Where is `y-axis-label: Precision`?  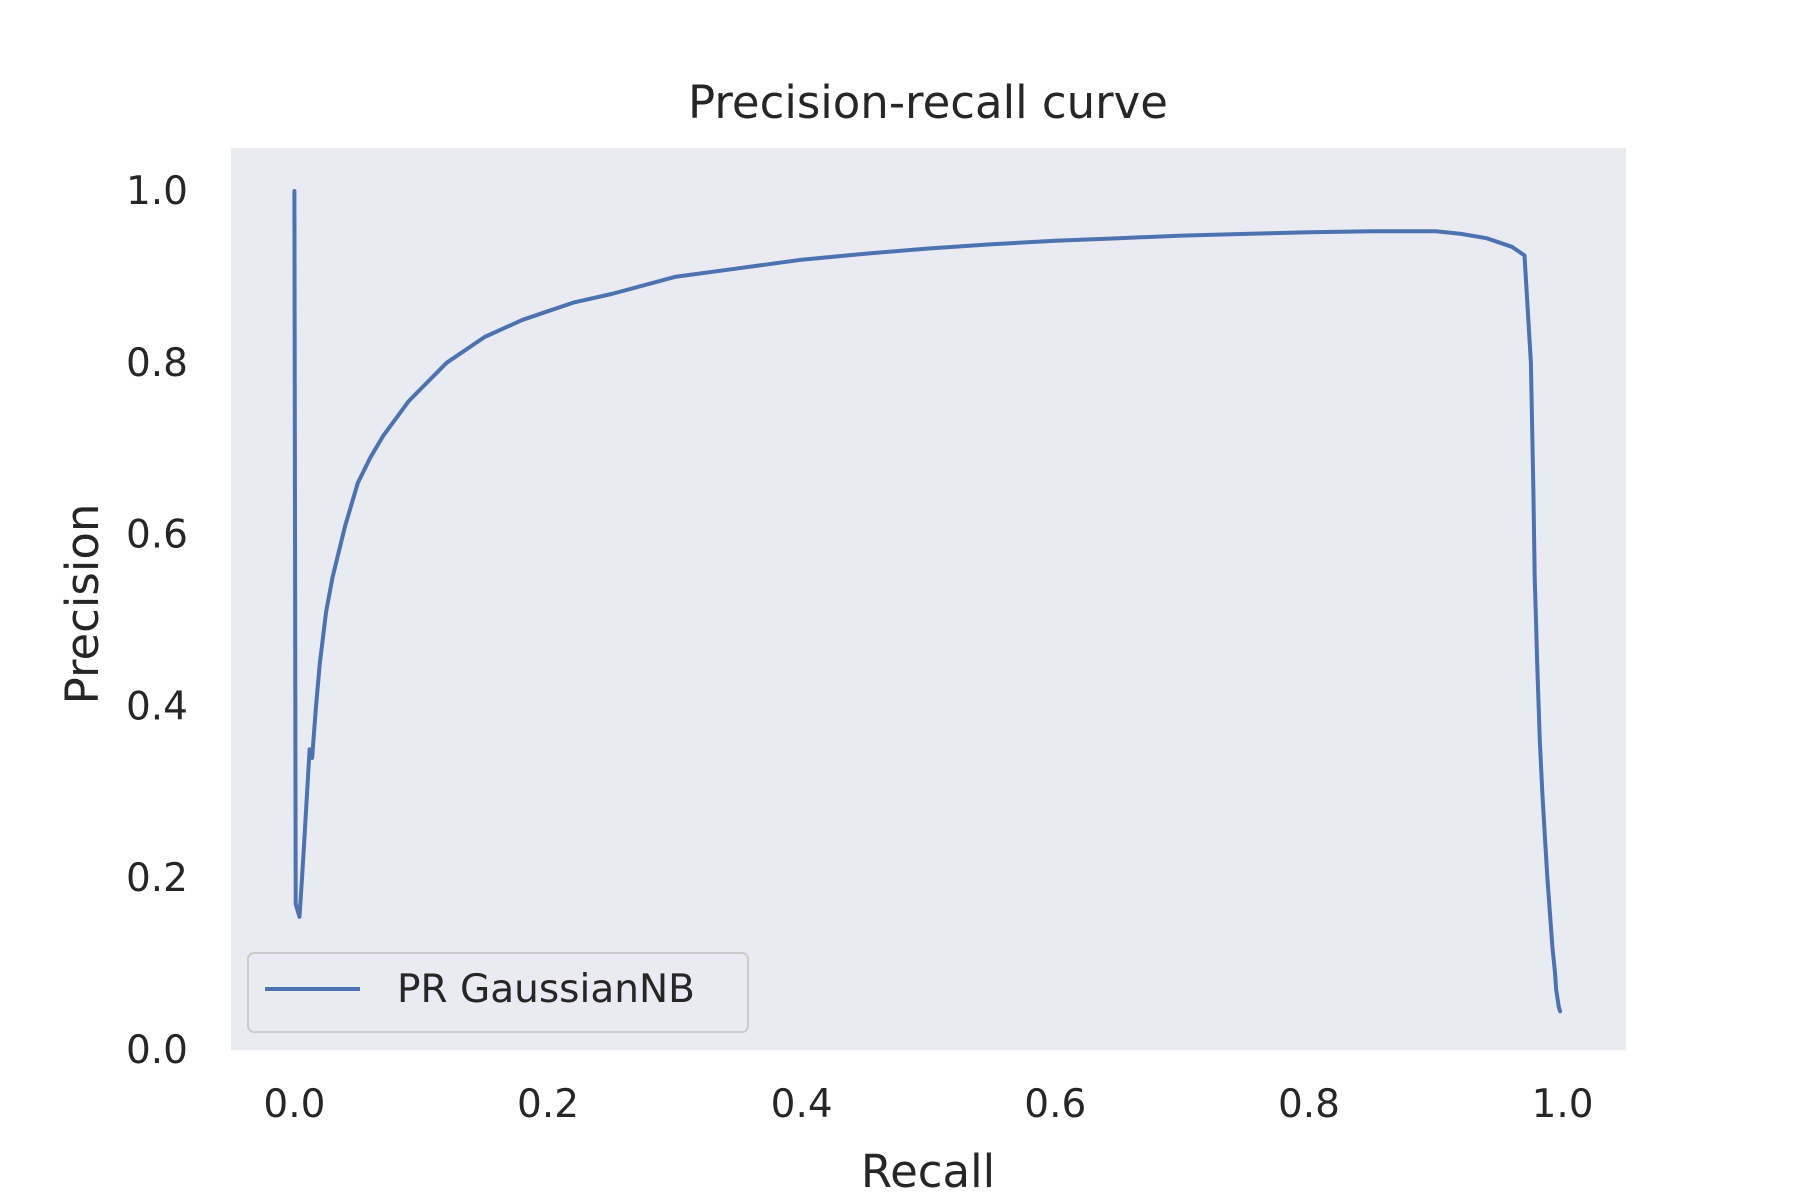 y-axis-label: Precision is located at coordinates (82, 604).